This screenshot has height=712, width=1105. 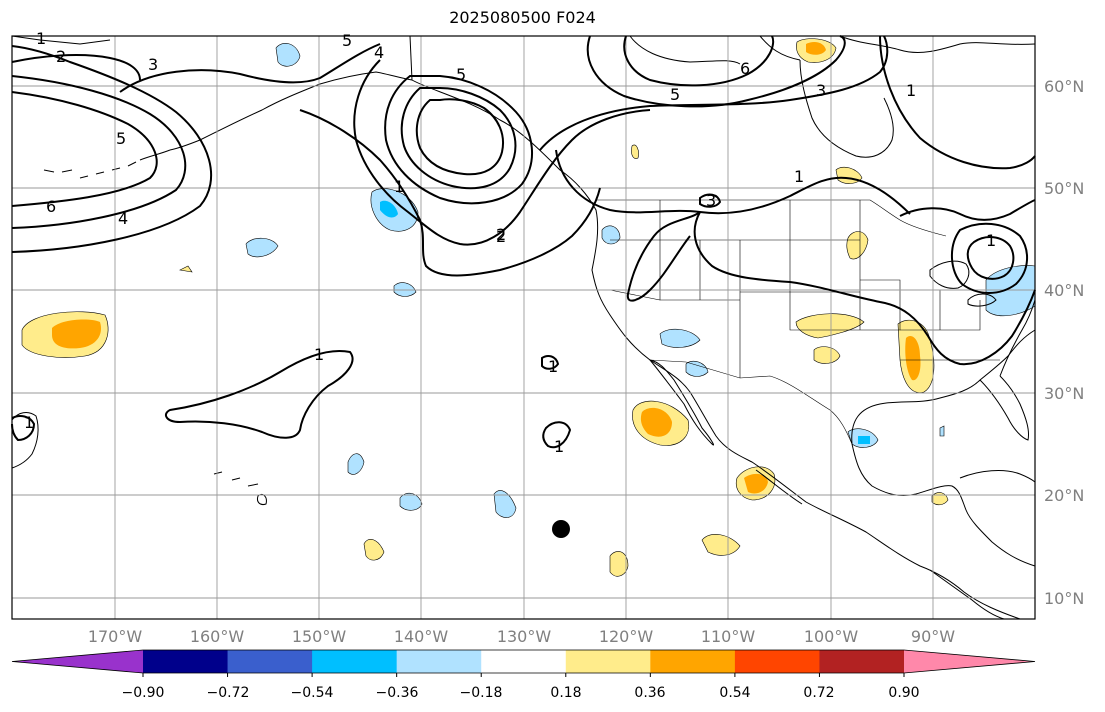 What do you see at coordinates (1064, 495) in the screenshot?
I see `lat-label: 20°N` at bounding box center [1064, 495].